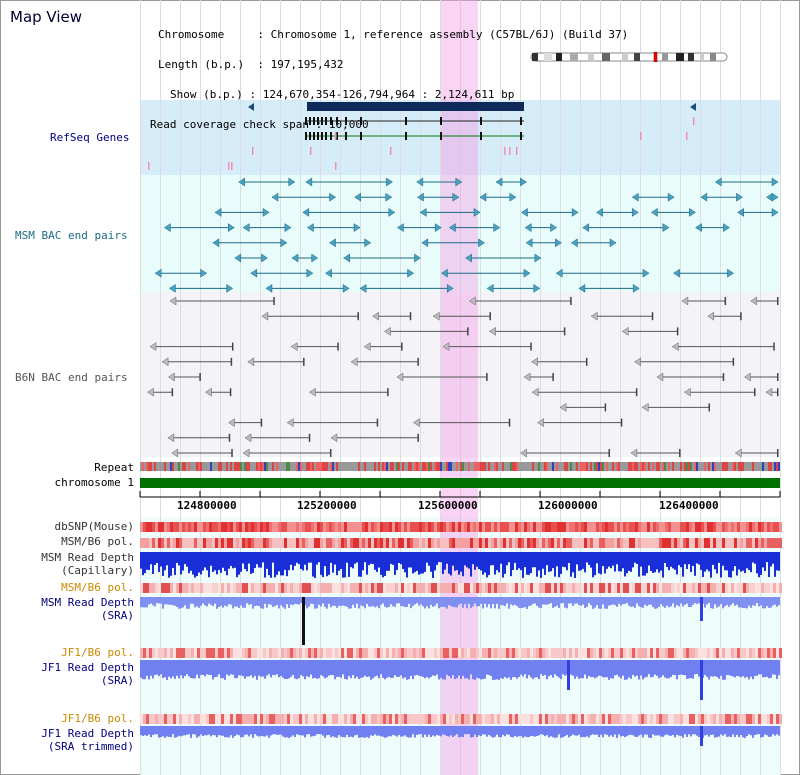  Describe the element at coordinates (90, 137) in the screenshot. I see `refseq-genes-label: RefSeq Genes` at that location.